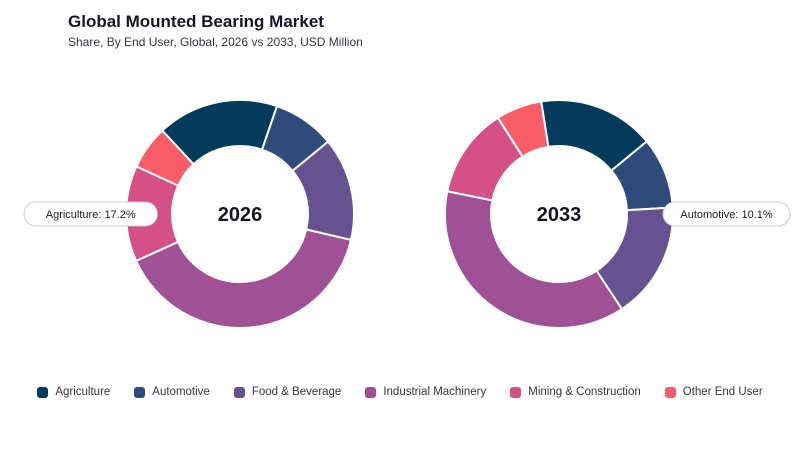 This screenshot has height=450, width=800. I want to click on legend-item-automotive: Automotive, so click(172, 392).